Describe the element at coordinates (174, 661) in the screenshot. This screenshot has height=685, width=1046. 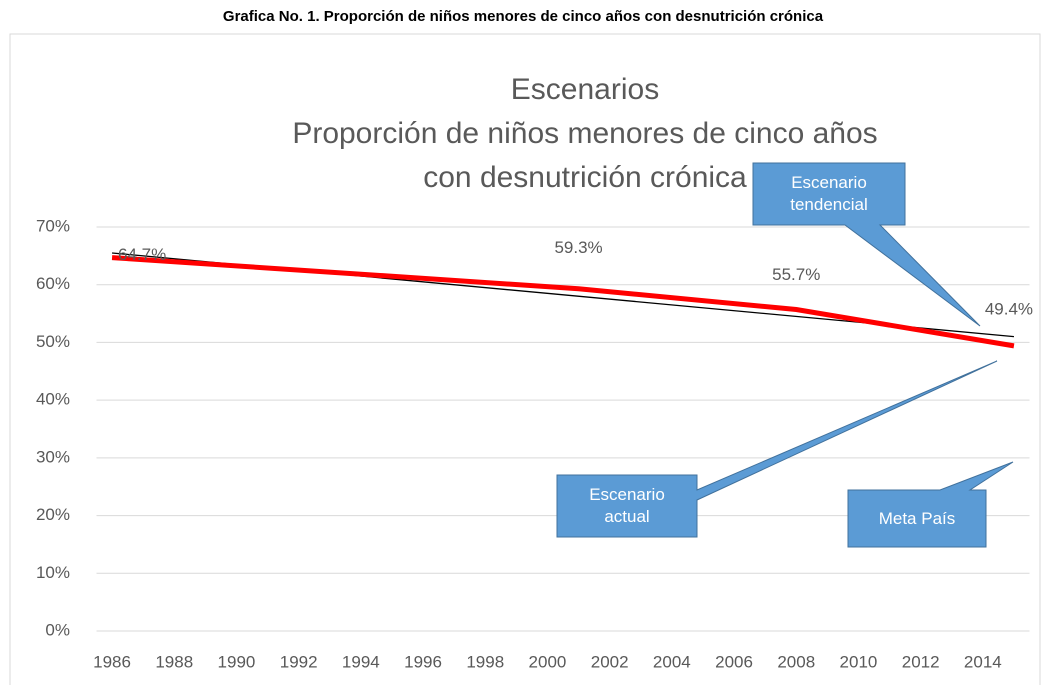
I see `x-tick-label: 1988` at that location.